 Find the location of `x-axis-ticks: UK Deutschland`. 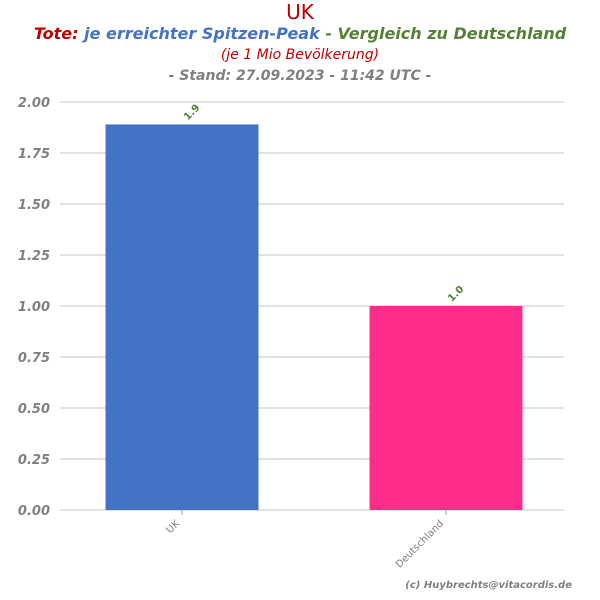

x-axis-ticks: UK Deutschland is located at coordinates (306, 540).